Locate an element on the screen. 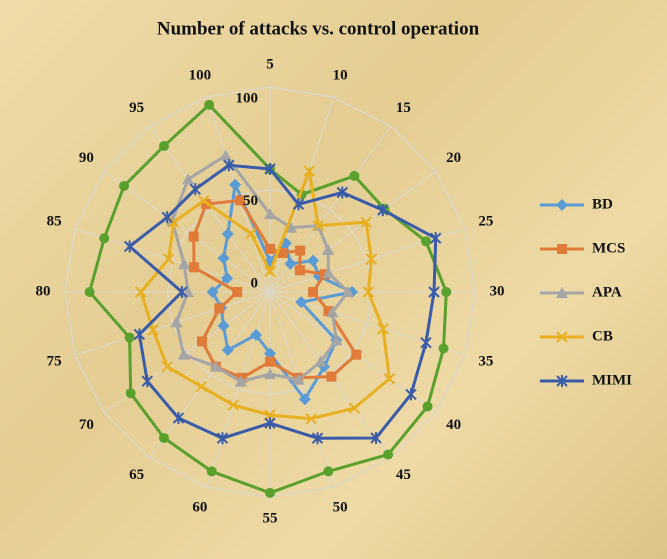 The image size is (667, 559). r-tick-label: 0 is located at coordinates (255, 283).